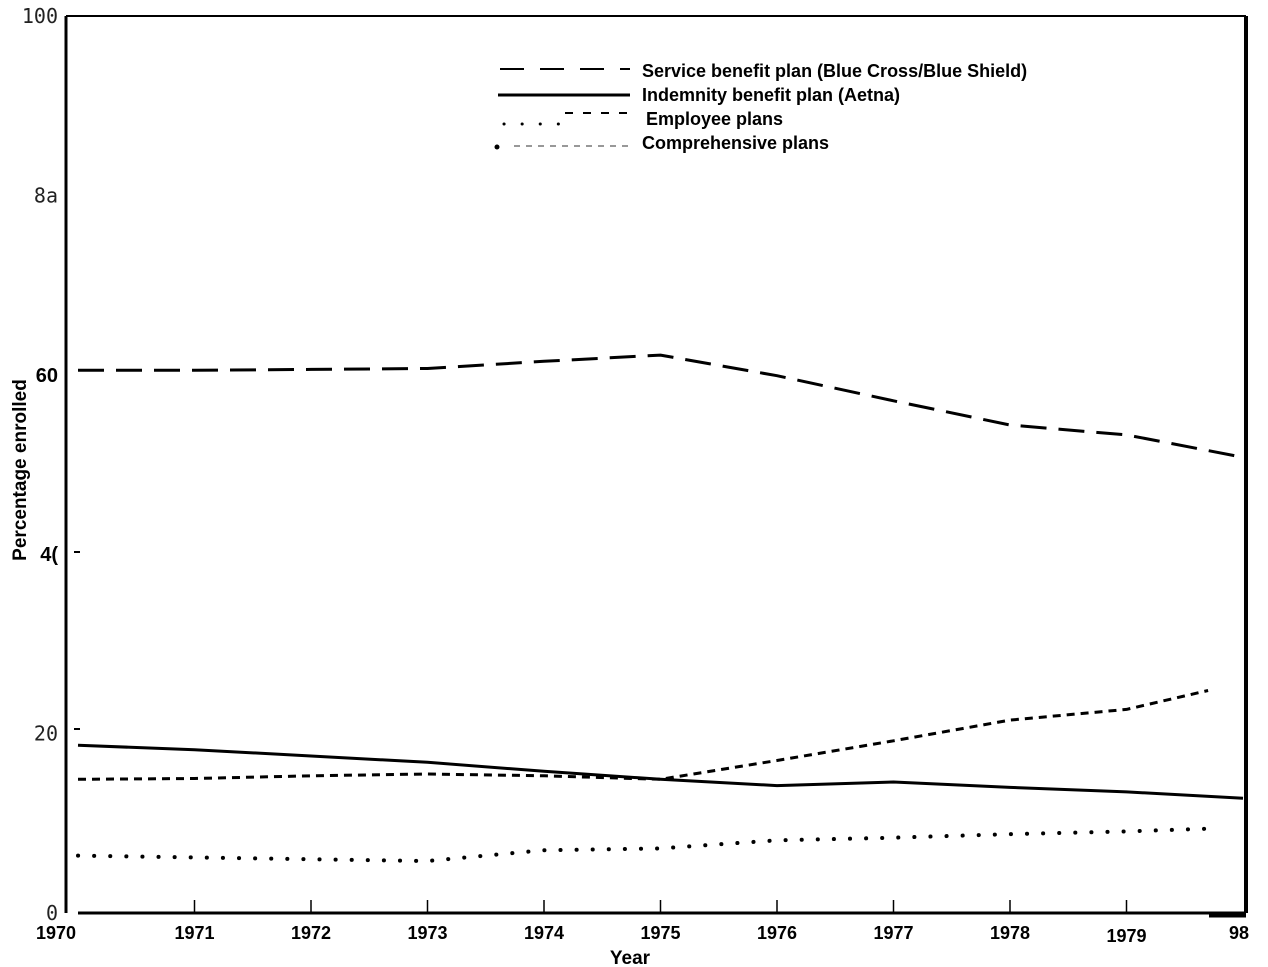  What do you see at coordinates (46, 195) in the screenshot?
I see `y-tick-label-80: 8a` at bounding box center [46, 195].